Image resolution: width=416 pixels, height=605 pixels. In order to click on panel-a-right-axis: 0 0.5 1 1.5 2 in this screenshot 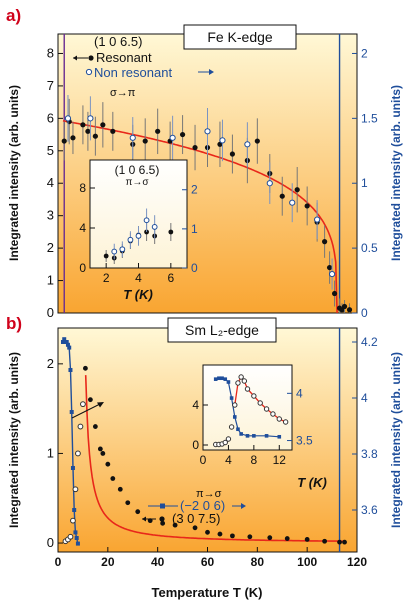, I will do `click(365, 183)`.